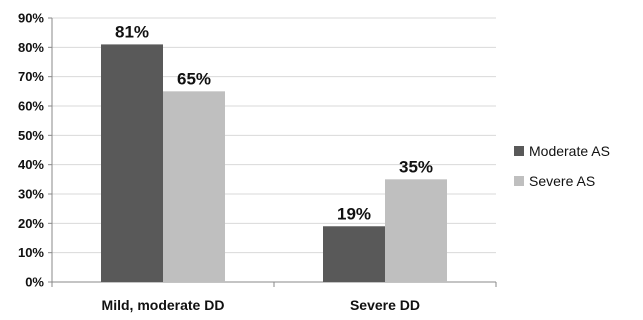 Image resolution: width=643 pixels, height=320 pixels. What do you see at coordinates (31, 47) in the screenshot?
I see `y-tick-label: 80%` at bounding box center [31, 47].